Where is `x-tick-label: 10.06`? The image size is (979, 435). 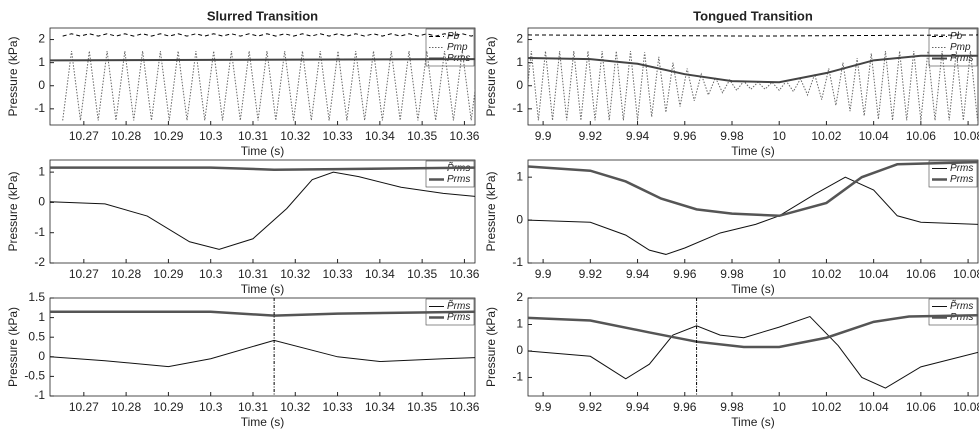 x-tick-label: 10.06 is located at coordinates (921, 407).